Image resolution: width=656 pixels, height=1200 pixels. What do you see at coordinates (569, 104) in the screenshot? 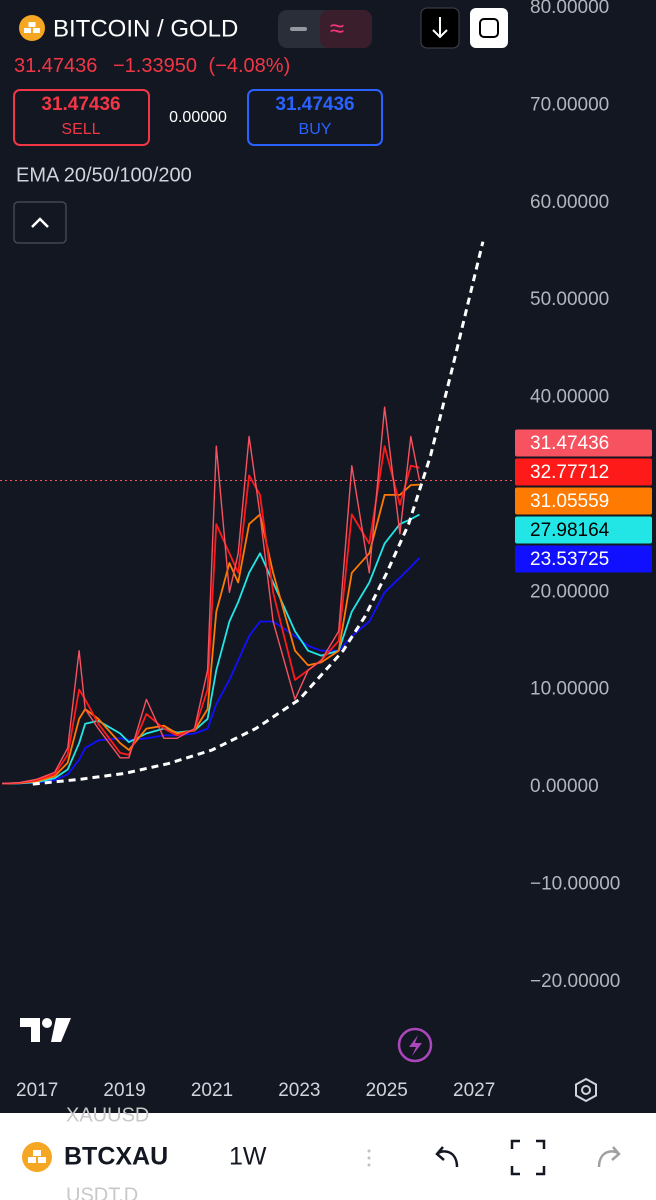
I see `y-tick-label: 70.00000` at bounding box center [569, 104].